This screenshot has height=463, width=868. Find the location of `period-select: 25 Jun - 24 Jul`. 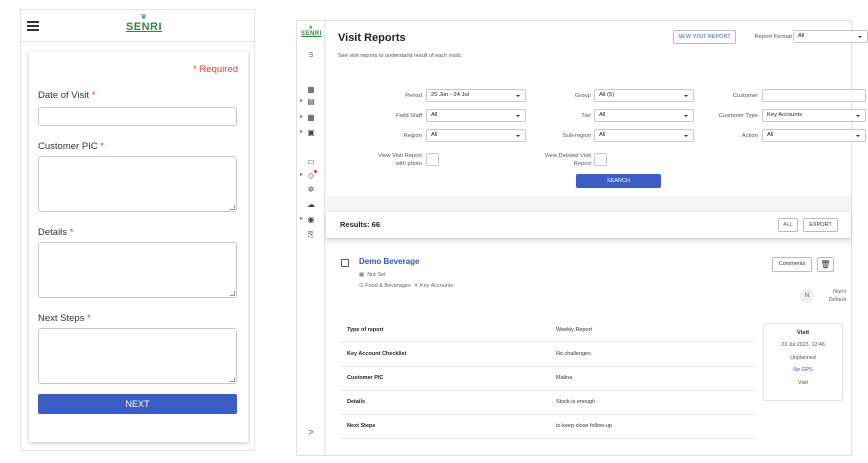

period-select: 25 Jun - 24 Jul is located at coordinates (476, 95).